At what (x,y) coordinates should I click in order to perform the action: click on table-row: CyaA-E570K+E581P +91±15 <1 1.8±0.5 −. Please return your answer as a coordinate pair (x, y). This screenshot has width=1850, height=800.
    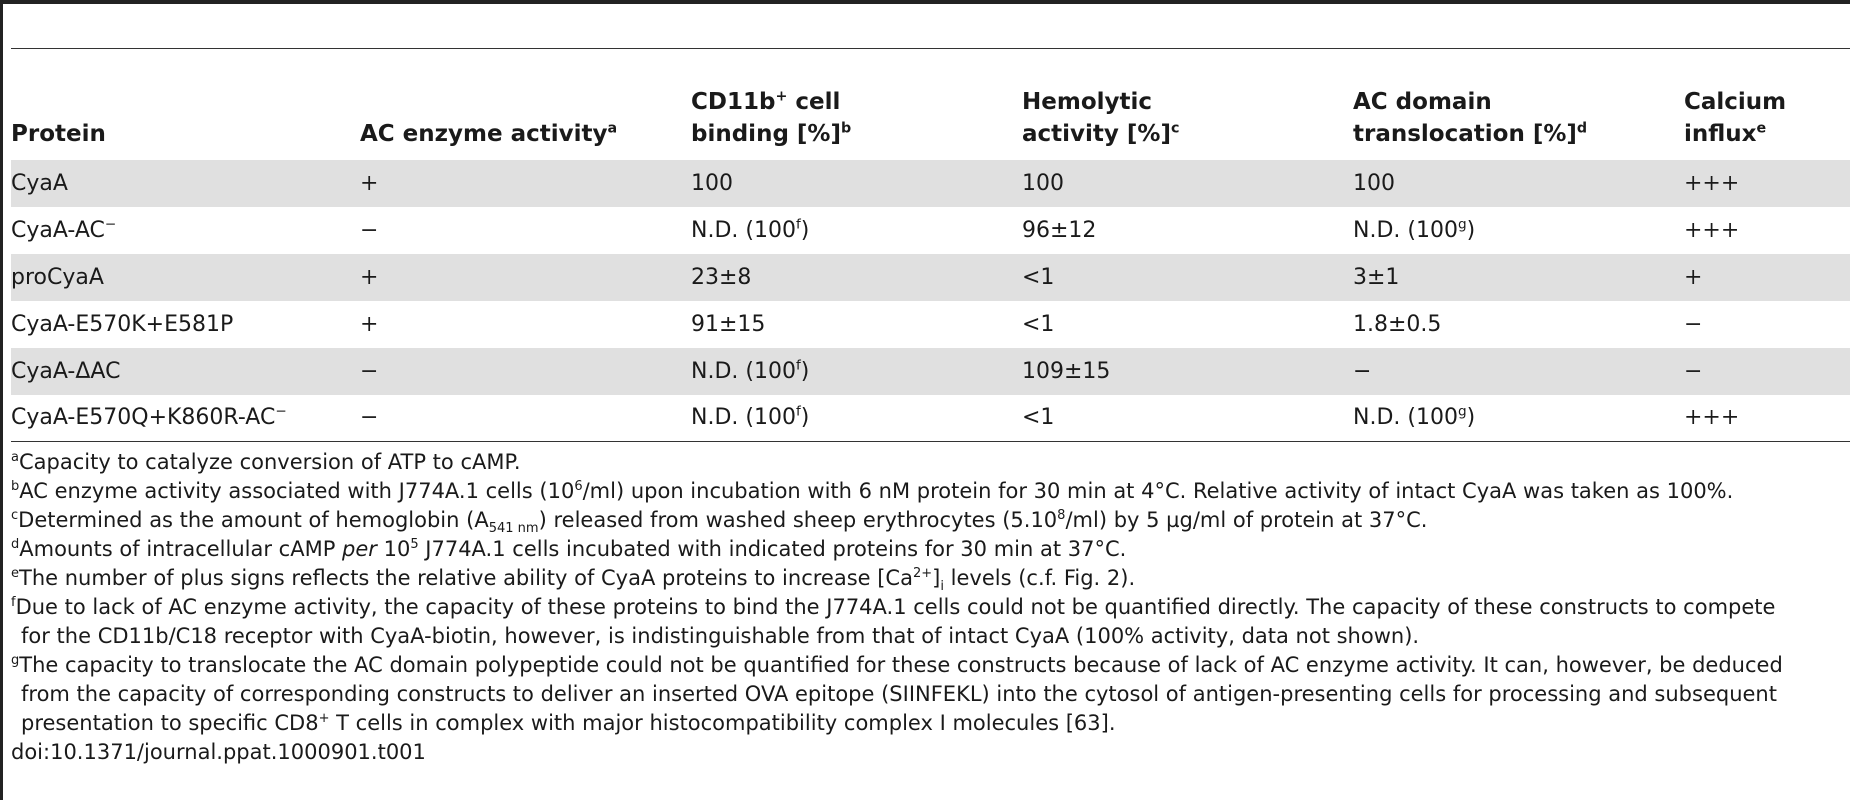
    Looking at the image, I should click on (930, 324).